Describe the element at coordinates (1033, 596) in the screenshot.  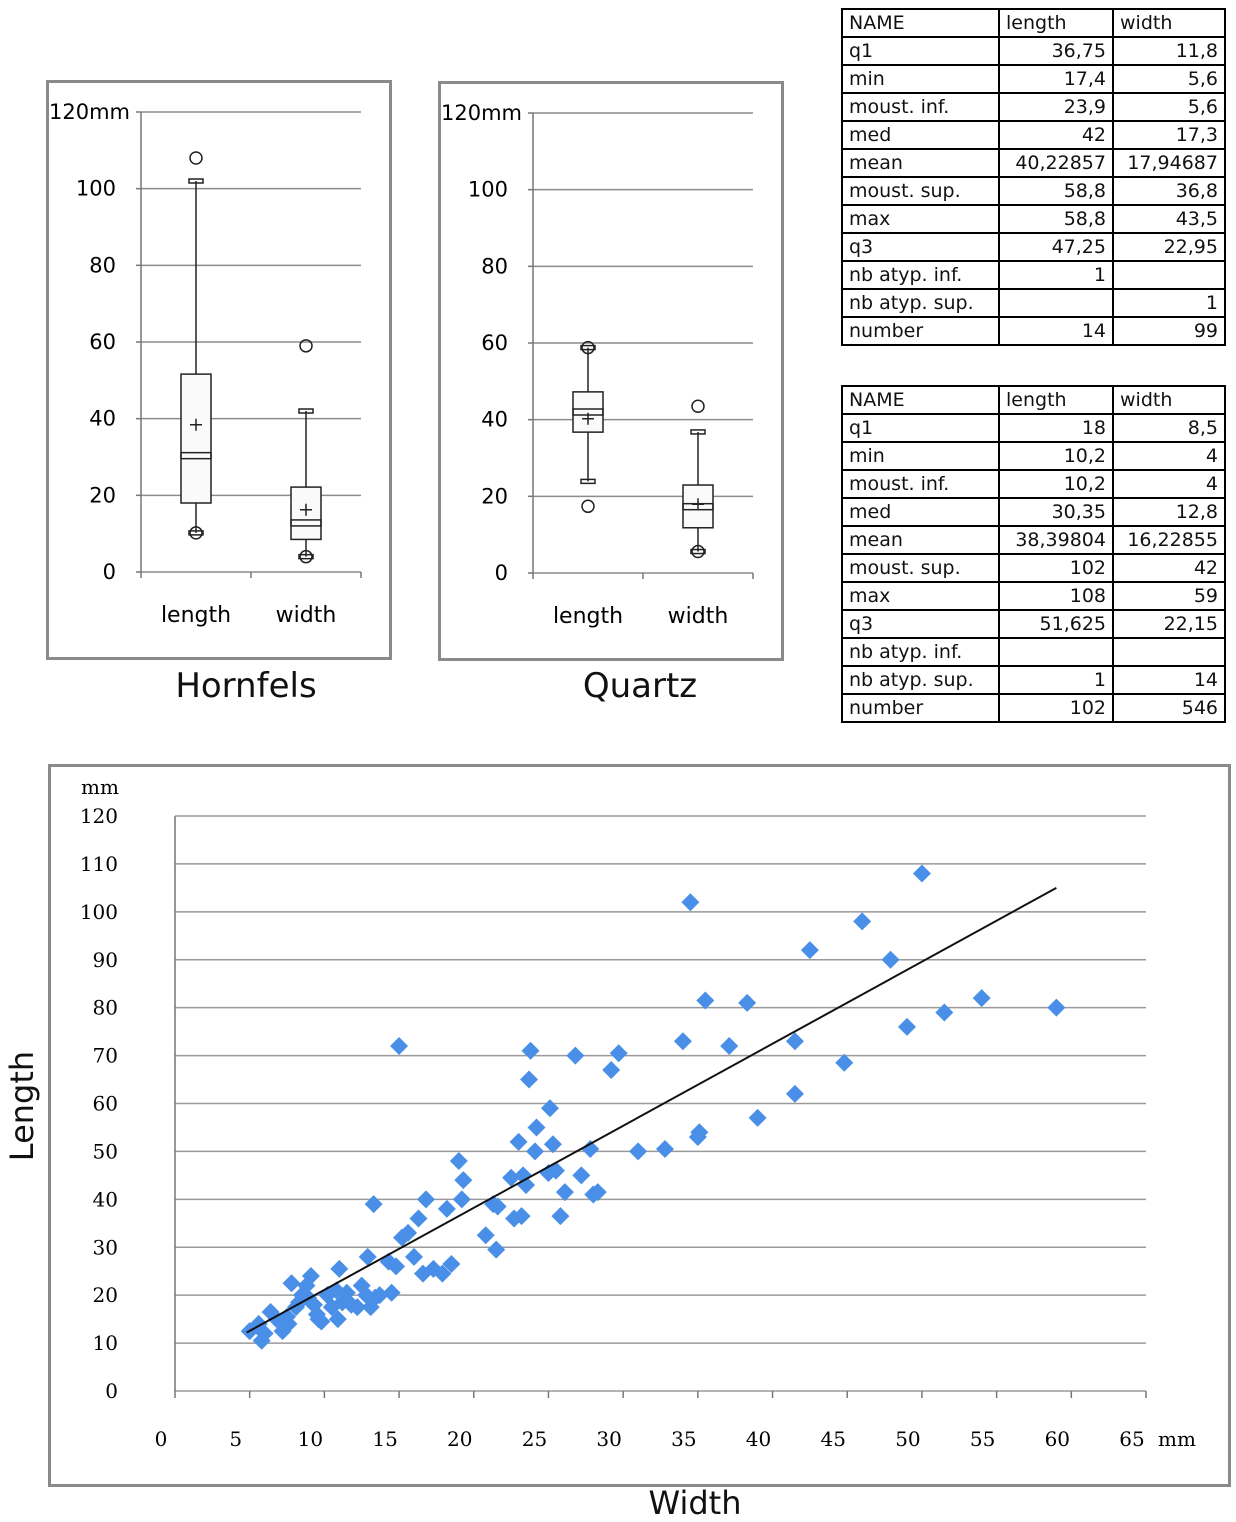
I see `table-row: max 108 59` at that location.